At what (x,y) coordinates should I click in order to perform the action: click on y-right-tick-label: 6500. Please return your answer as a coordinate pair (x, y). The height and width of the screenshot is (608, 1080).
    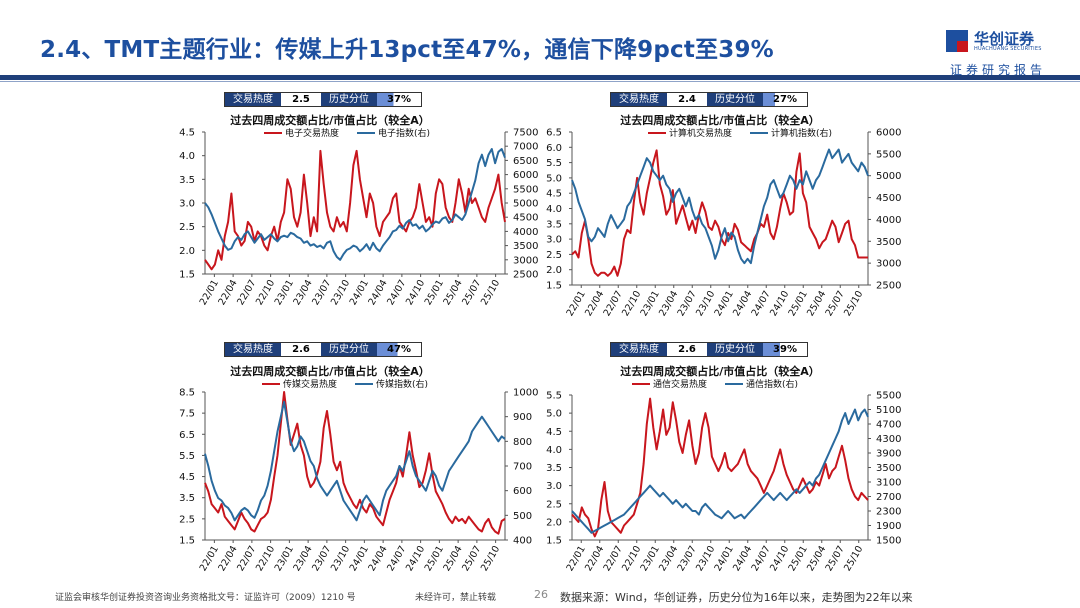
    Looking at the image, I should click on (525, 161).